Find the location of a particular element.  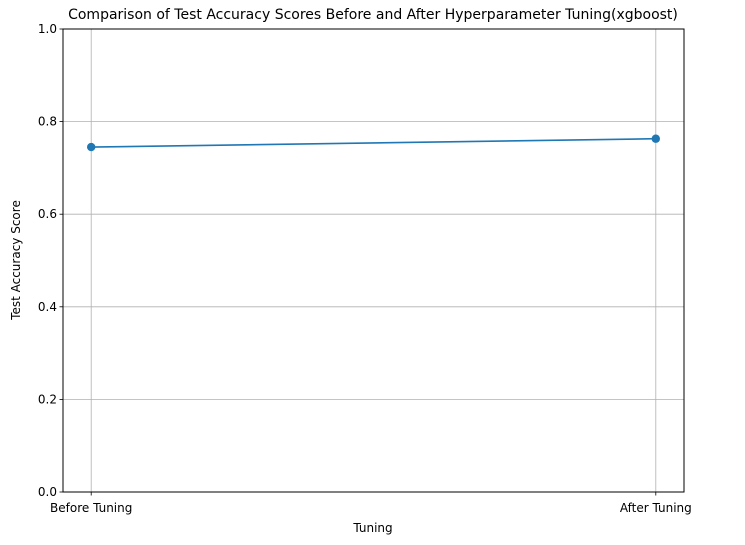

x-axis-label: Tuning is located at coordinates (372, 528).